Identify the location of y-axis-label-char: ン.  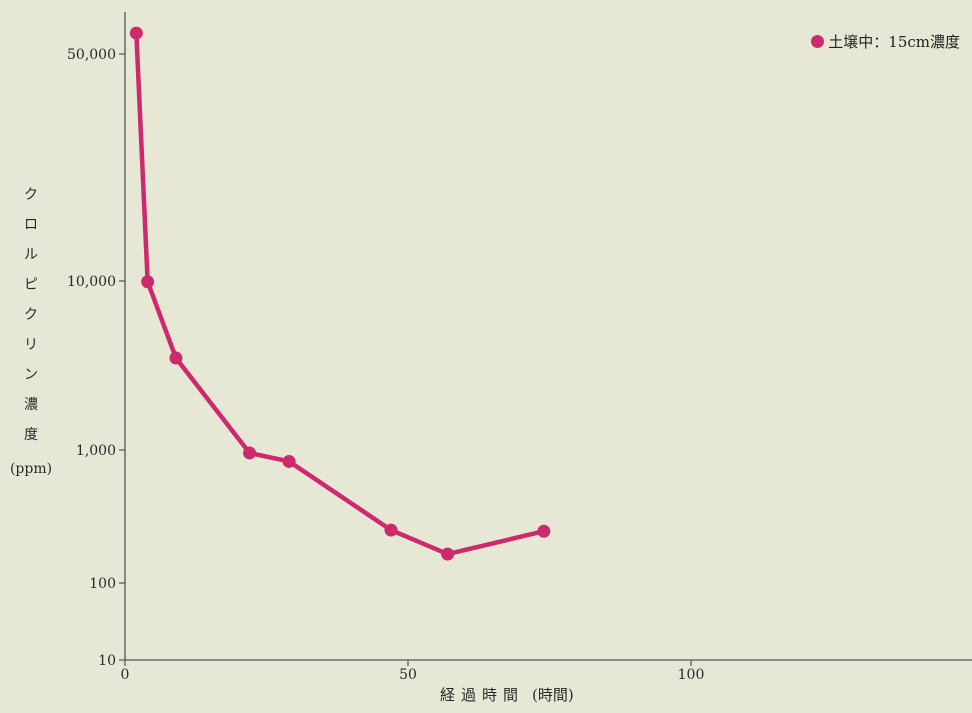
(31, 375).